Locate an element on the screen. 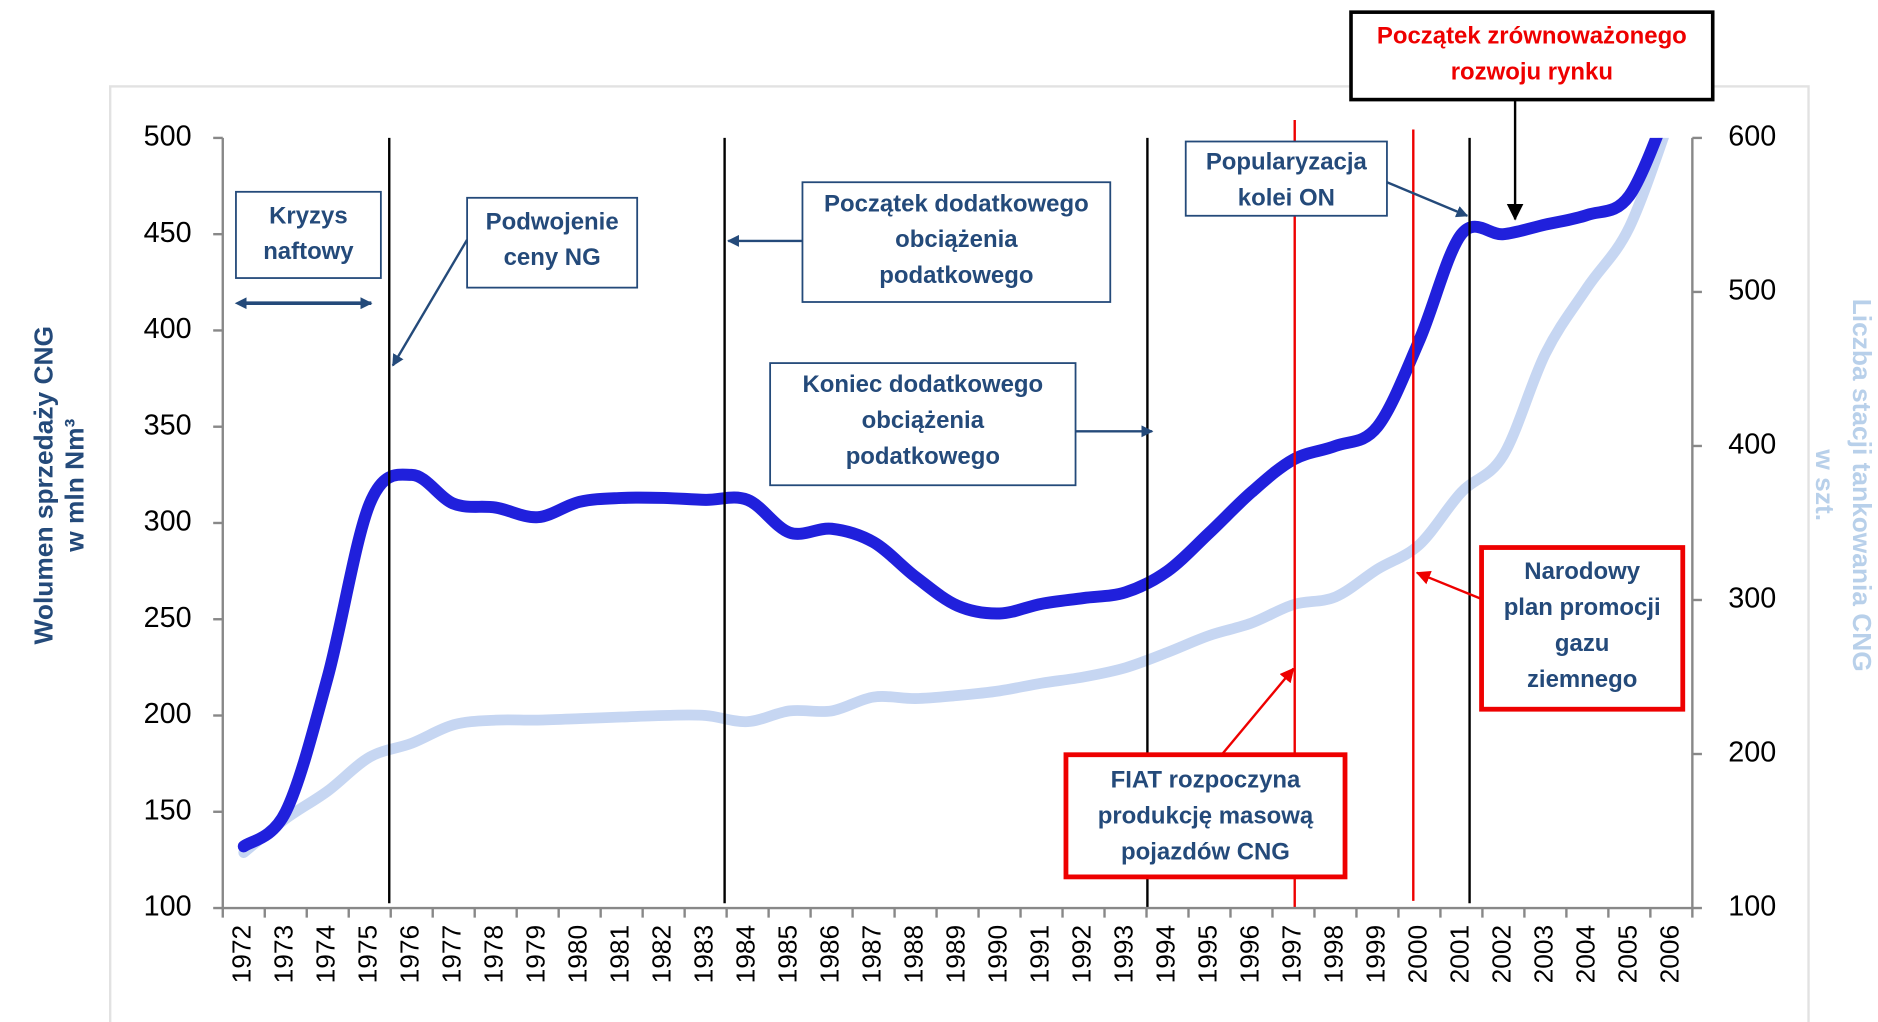 This screenshot has height=1022, width=1878. y2-tick-label: 300 is located at coordinates (1752, 599).